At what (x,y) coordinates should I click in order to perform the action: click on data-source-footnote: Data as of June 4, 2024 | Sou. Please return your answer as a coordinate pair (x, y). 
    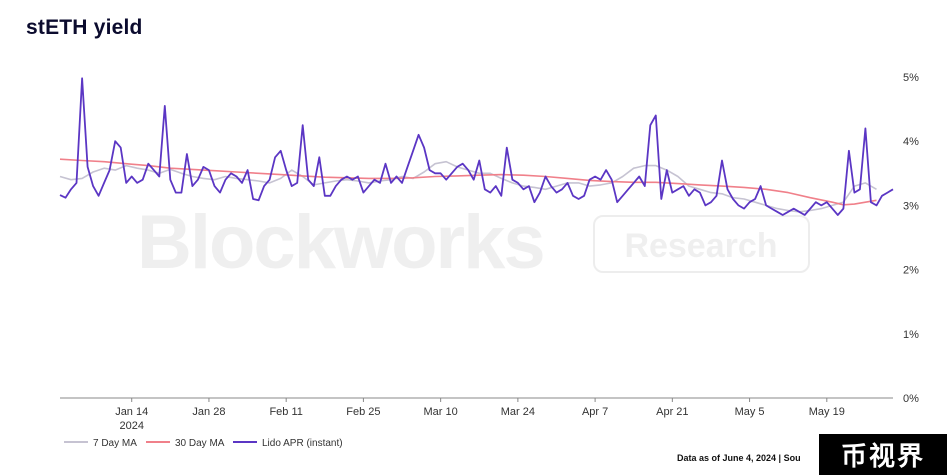
    Looking at the image, I should click on (739, 458).